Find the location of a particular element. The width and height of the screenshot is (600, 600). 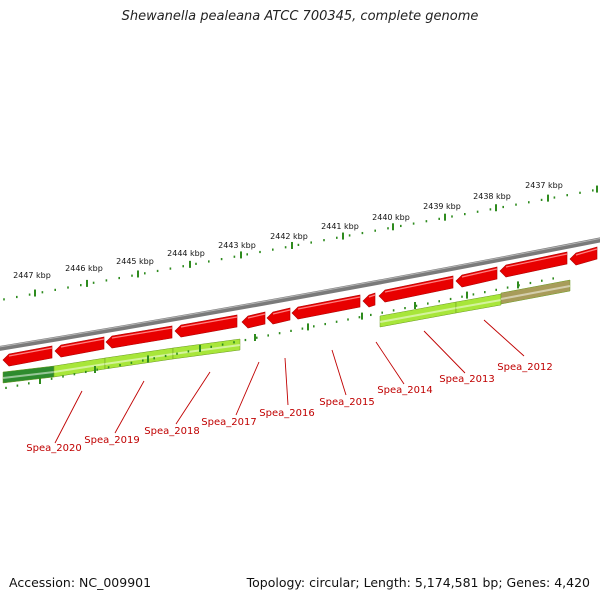

scale-label: 2444 kbp is located at coordinates (186, 253).